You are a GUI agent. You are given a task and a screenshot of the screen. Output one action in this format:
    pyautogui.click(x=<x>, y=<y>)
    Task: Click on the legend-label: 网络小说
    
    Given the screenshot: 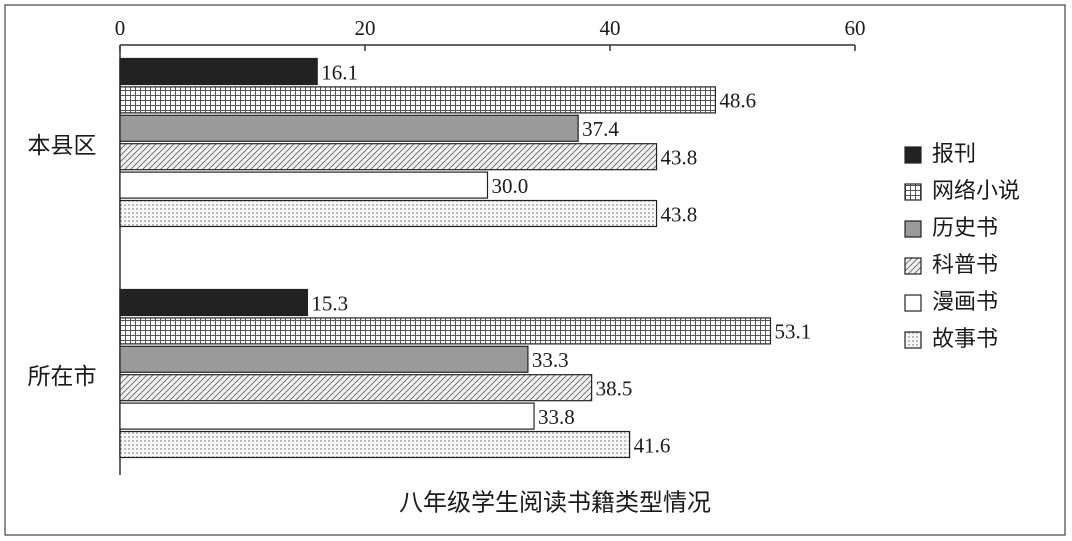 What is the action you would take?
    pyautogui.click(x=976, y=190)
    